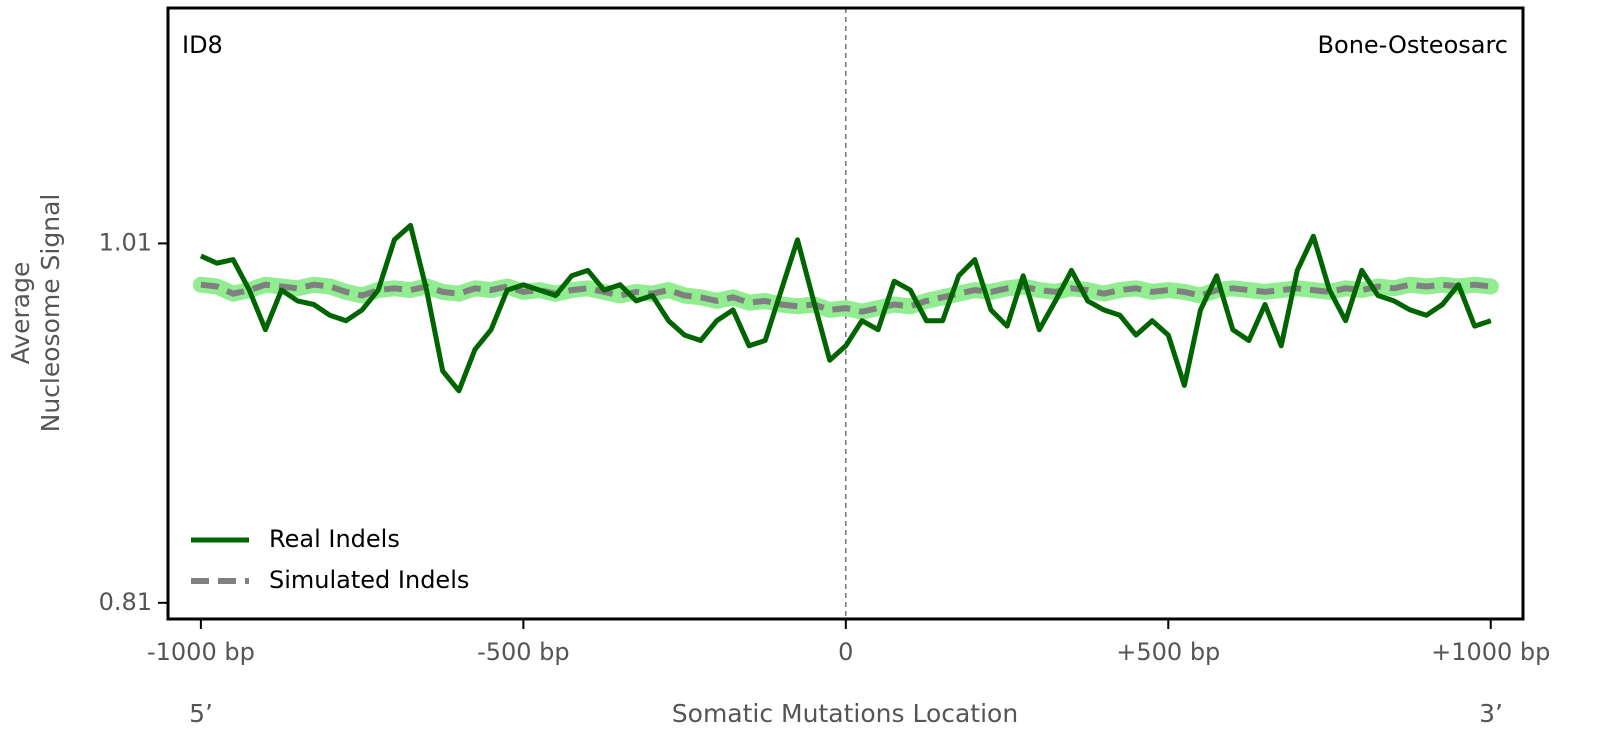 The image size is (1603, 756). Describe the element at coordinates (201, 652) in the screenshot. I see `x-tick-label: -1000 bp` at that location.